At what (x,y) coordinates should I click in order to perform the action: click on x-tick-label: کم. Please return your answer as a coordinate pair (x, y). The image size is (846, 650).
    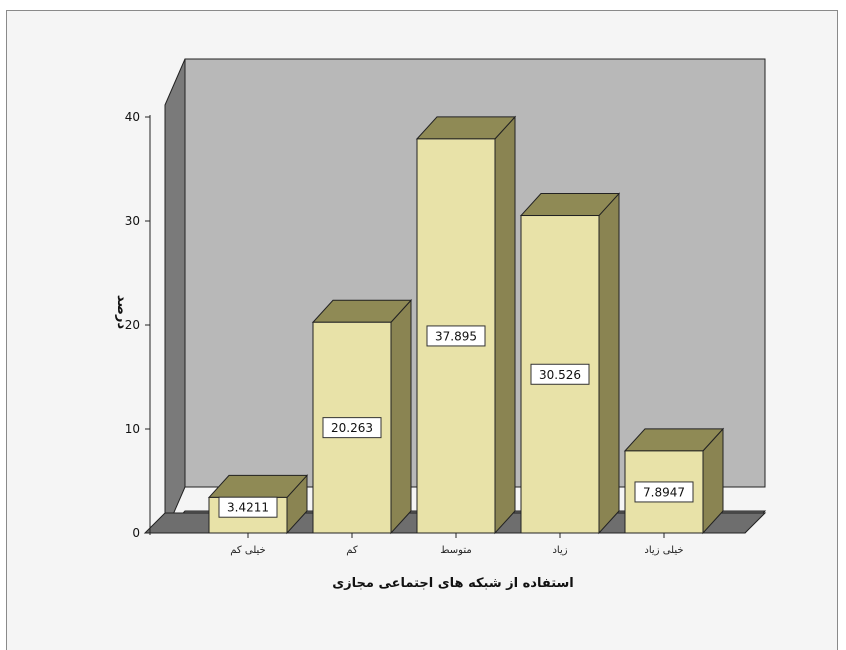
    Looking at the image, I should click on (352, 550).